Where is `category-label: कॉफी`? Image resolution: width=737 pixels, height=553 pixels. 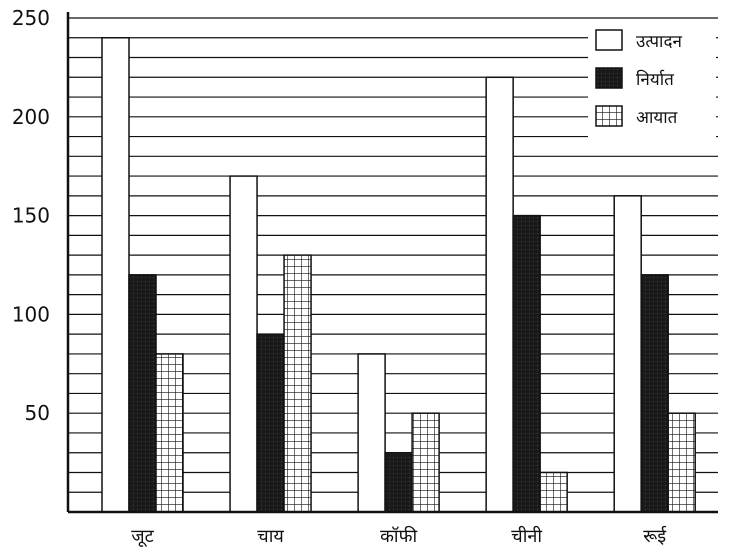
category-label: कॉफी is located at coordinates (398, 536).